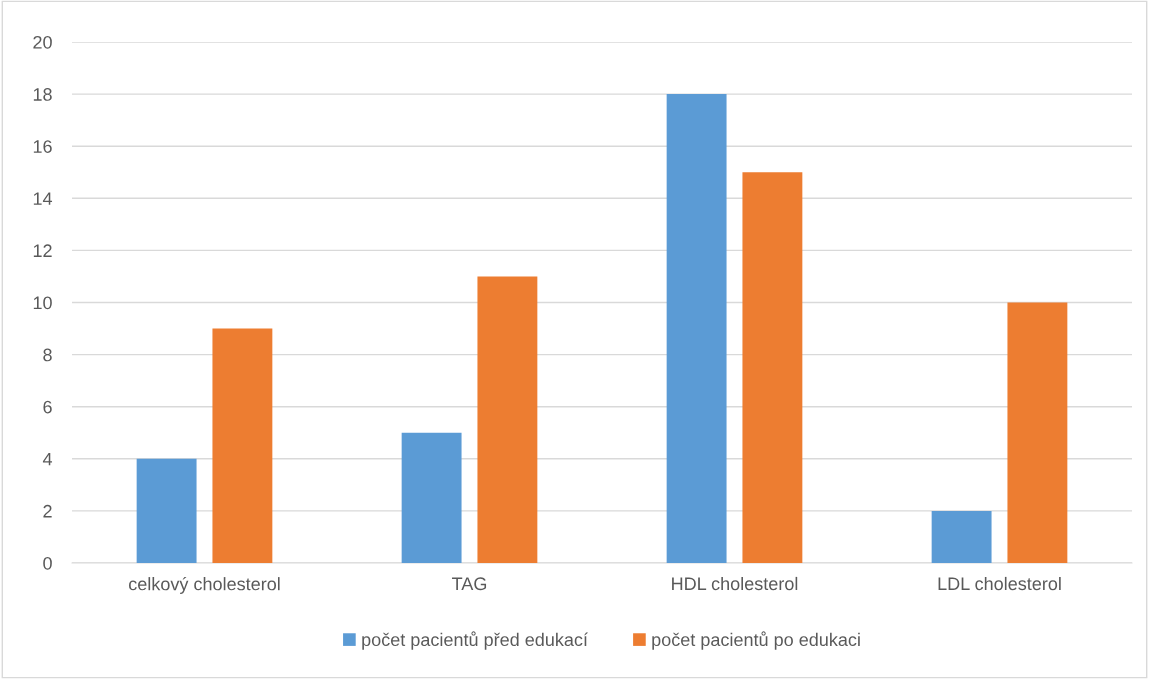 The image size is (1149, 679). Describe the element at coordinates (47, 511) in the screenshot. I see `y-tick-label: 2` at that location.